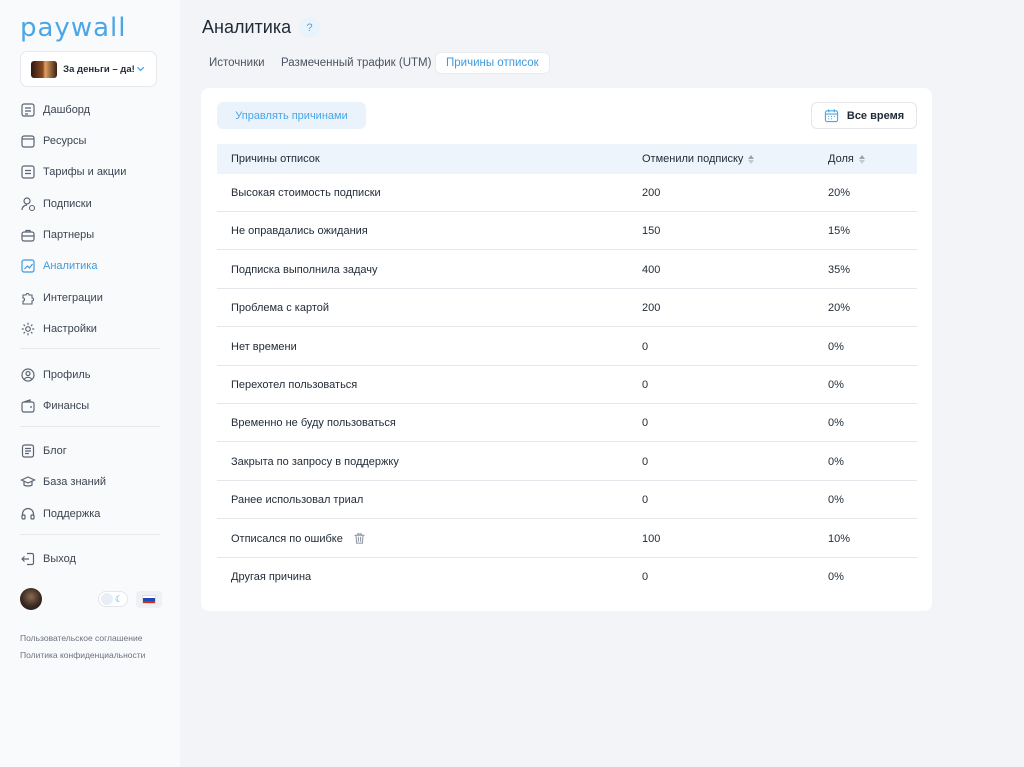  What do you see at coordinates (81, 638) in the screenshot?
I see `user-agreement-link: Пользовательское соглашение` at bounding box center [81, 638].